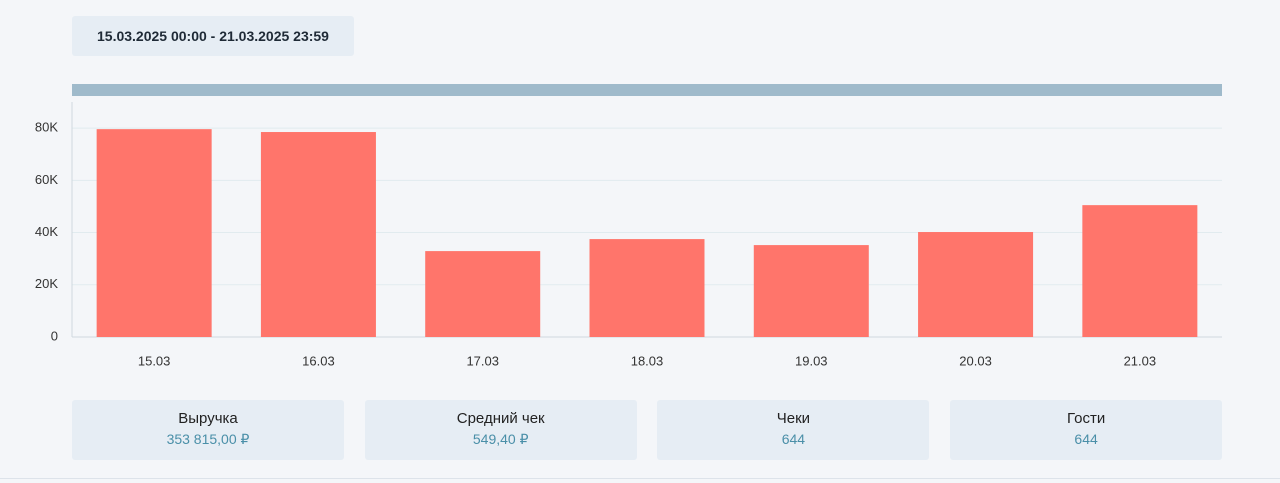  I want to click on summary-label: Средний чек, so click(500, 418).